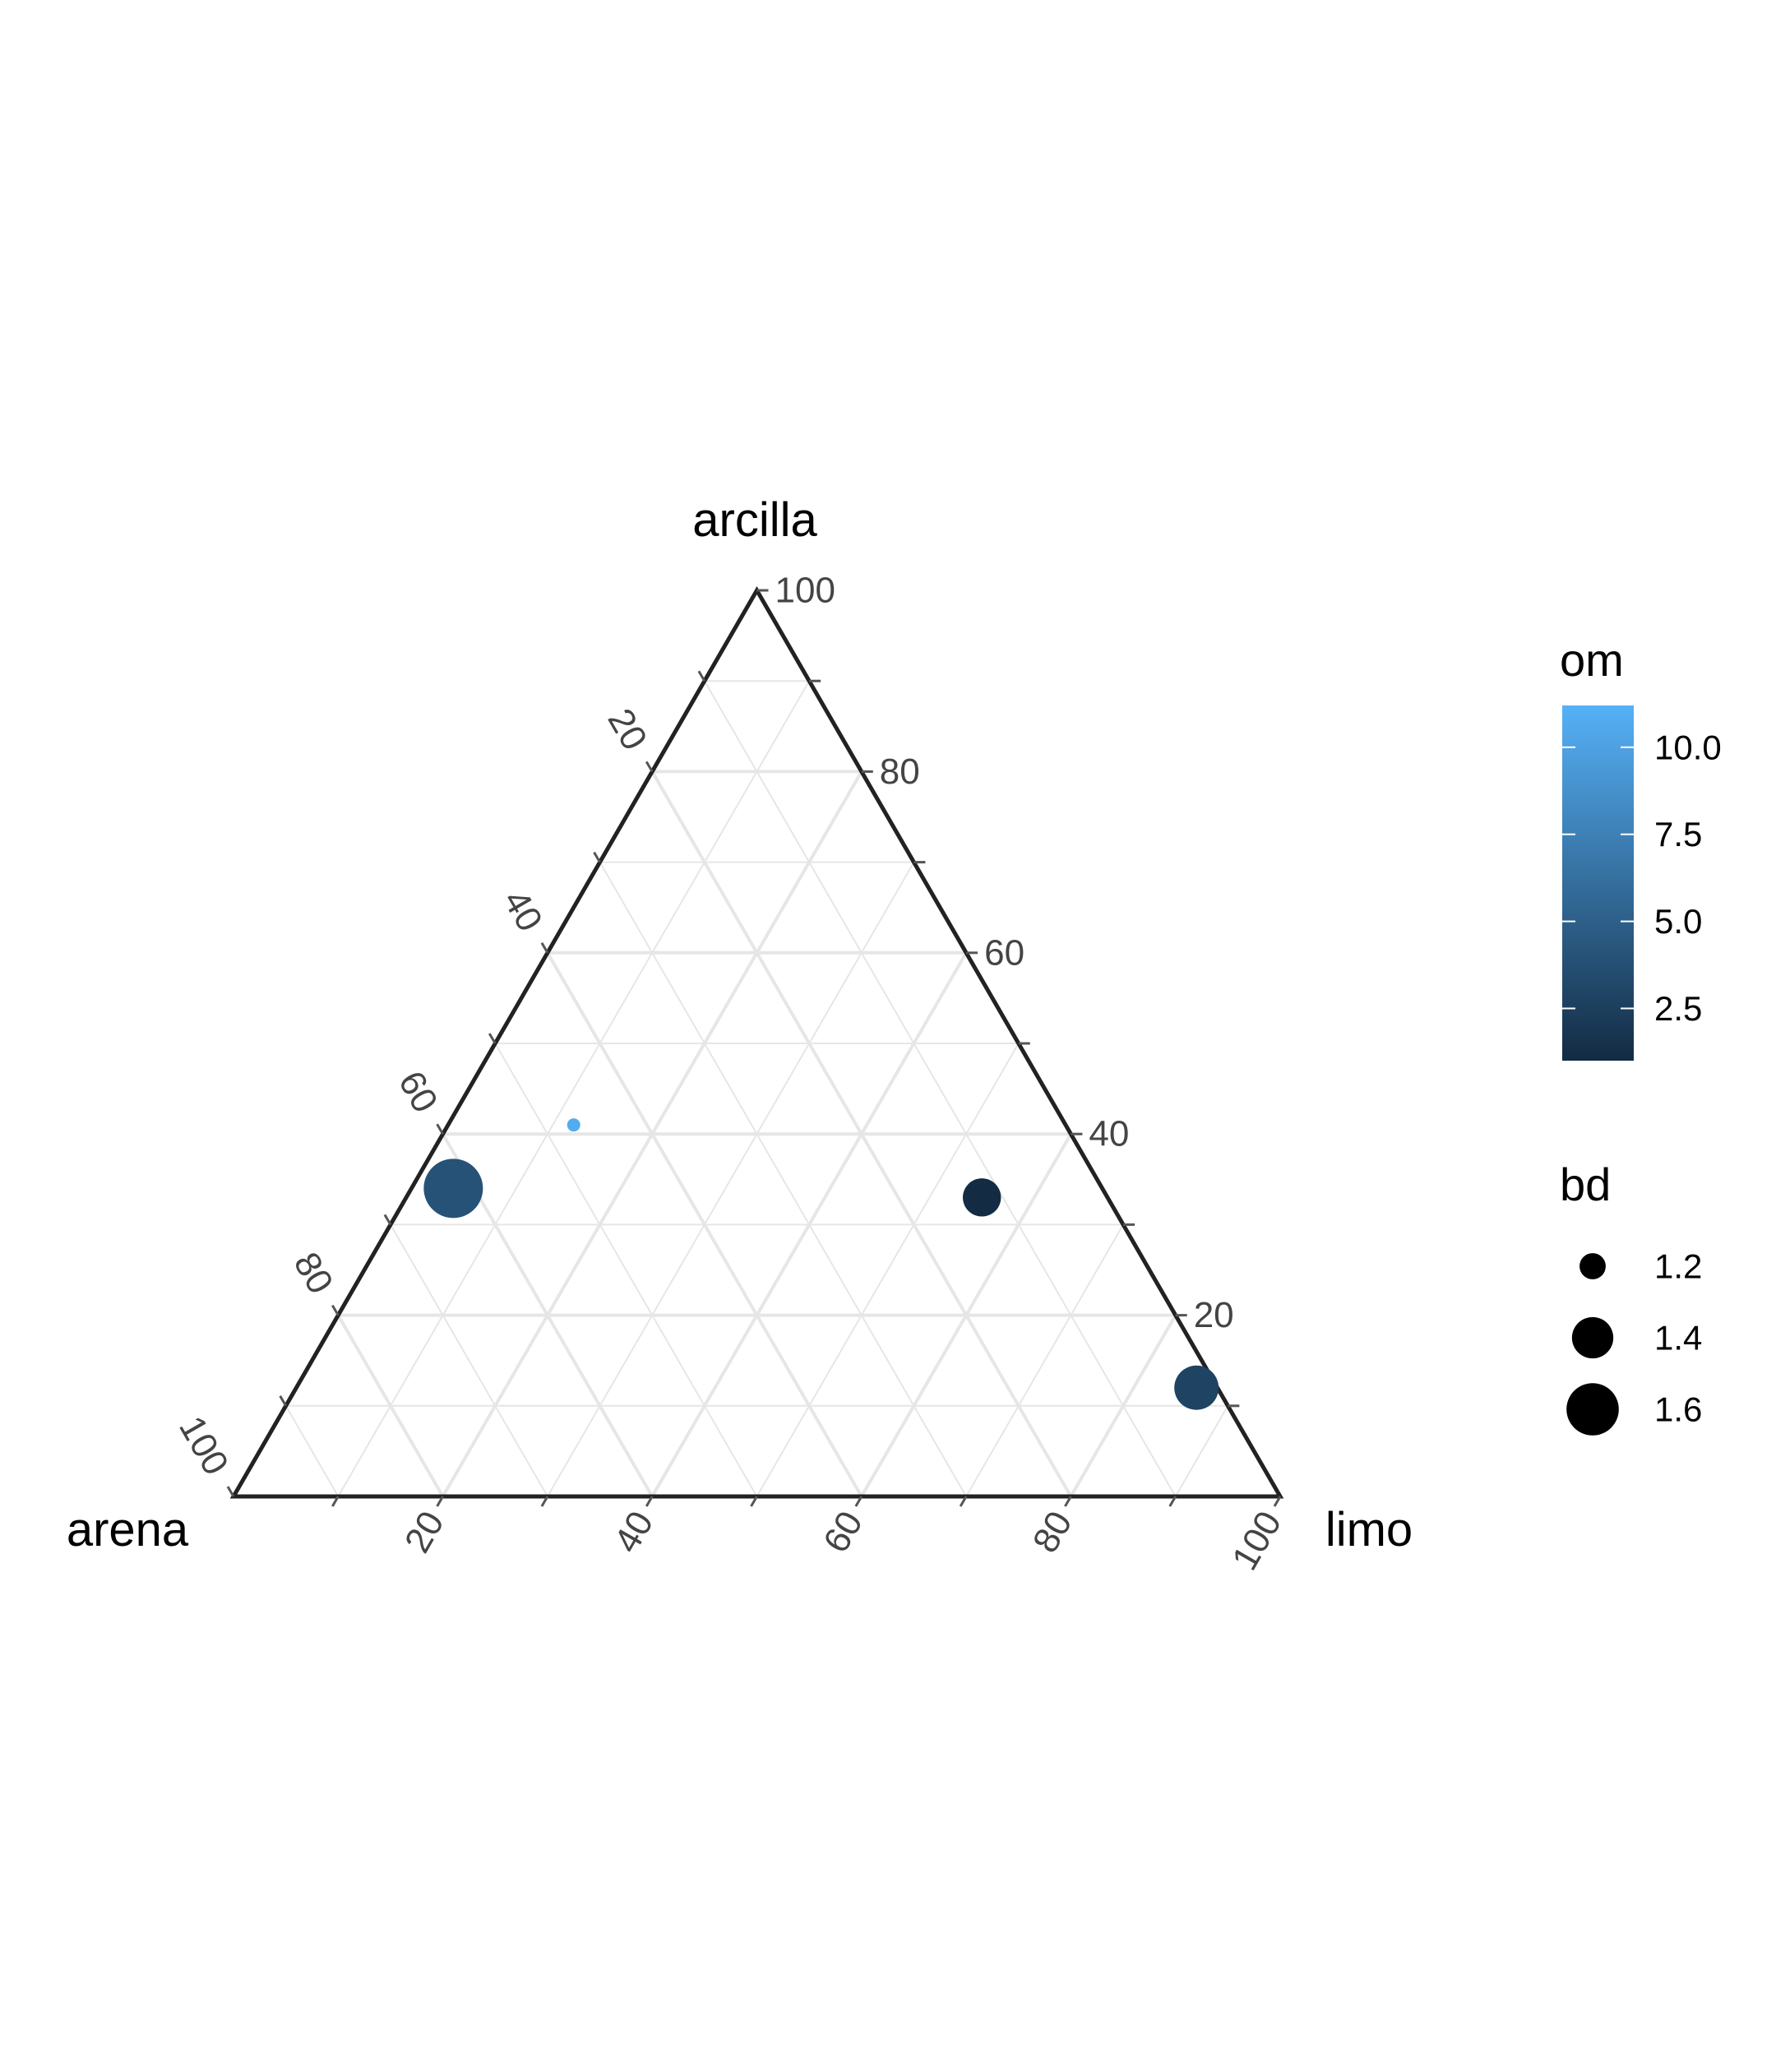 The width and height of the screenshot is (1776, 2072). Describe the element at coordinates (1641, 1035) in the screenshot. I see `legend: om 10.0 7.5 5.0 2.5 bd 1.2 1.4 1.6` at that location.